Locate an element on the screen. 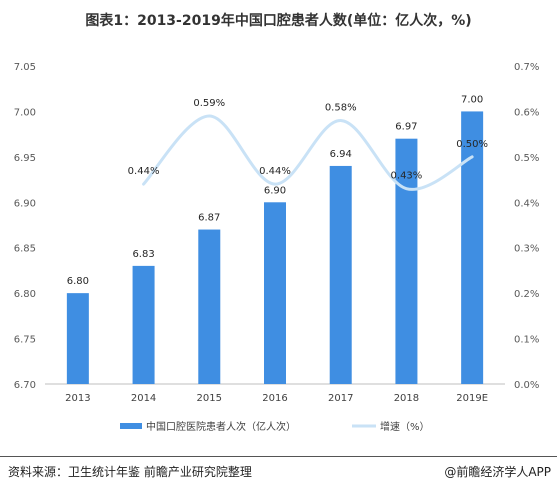 Image resolution: width=557 pixels, height=489 pixels. right-tick-label: 0.0% is located at coordinates (526, 385).